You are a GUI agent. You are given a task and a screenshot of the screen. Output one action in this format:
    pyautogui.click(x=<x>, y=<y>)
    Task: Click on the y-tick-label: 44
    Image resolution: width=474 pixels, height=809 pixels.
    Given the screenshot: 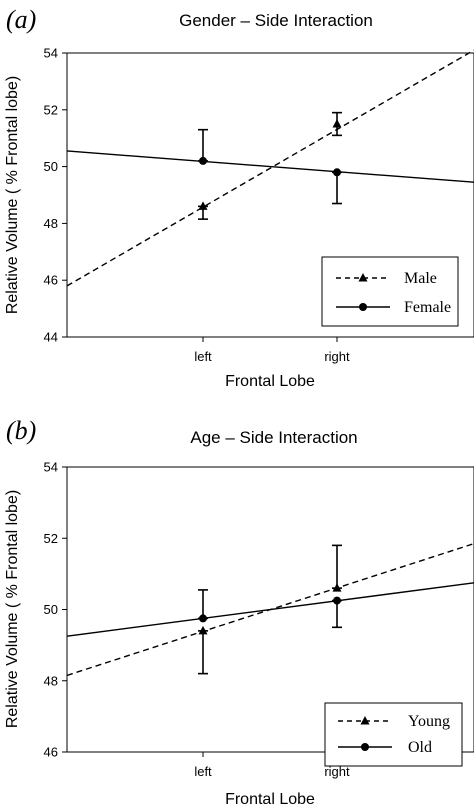 What is the action you would take?
    pyautogui.click(x=51, y=337)
    